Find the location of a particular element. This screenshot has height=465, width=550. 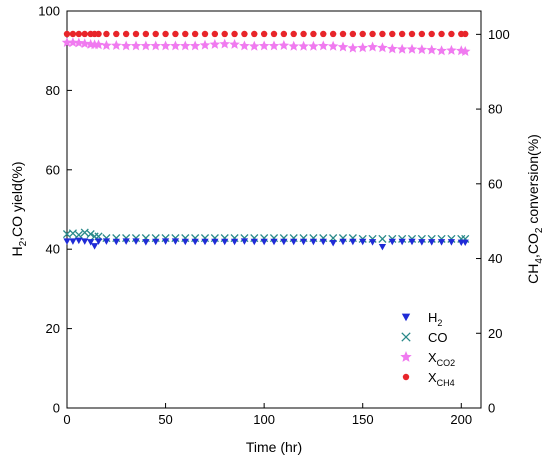

right-y-tick-label: 40 is located at coordinates (495, 258).